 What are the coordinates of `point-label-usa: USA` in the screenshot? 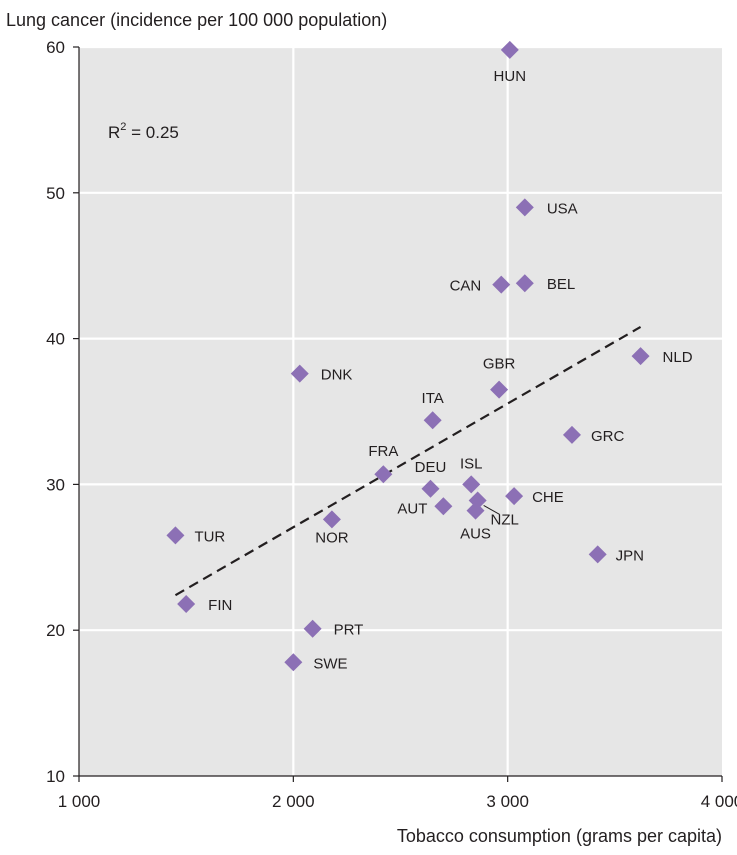 It's located at (562, 208).